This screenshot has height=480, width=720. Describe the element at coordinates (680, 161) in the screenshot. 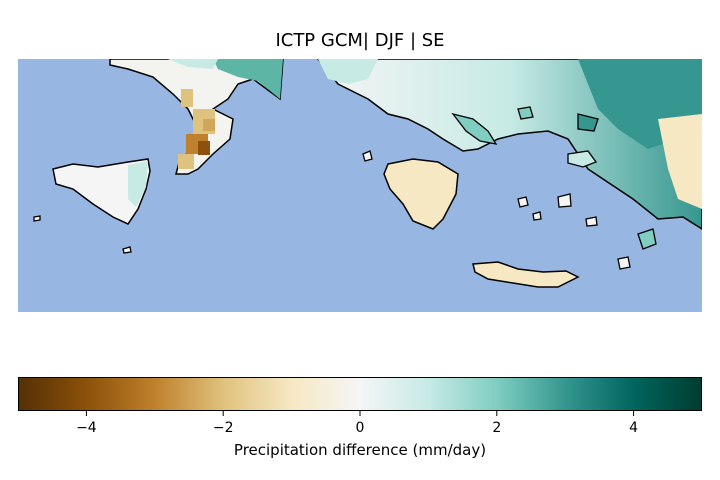

I see `turkey-dry-patch` at that location.